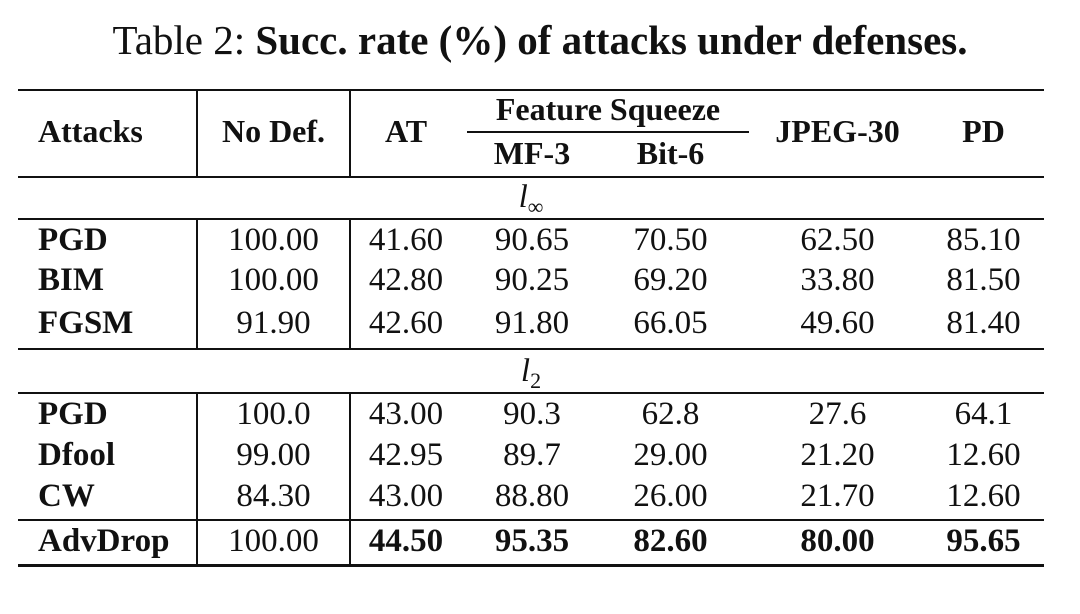 This screenshot has width=1080, height=614. Describe the element at coordinates (670, 496) in the screenshot. I see `table-cell-bit6: 26.00` at that location.